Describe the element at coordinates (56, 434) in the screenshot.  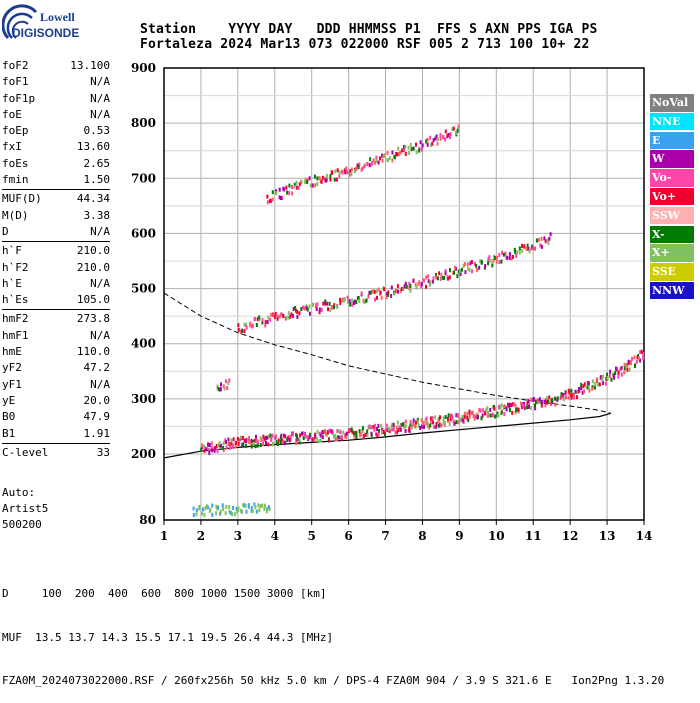
I see `param-row: B1 1.91` at that location.